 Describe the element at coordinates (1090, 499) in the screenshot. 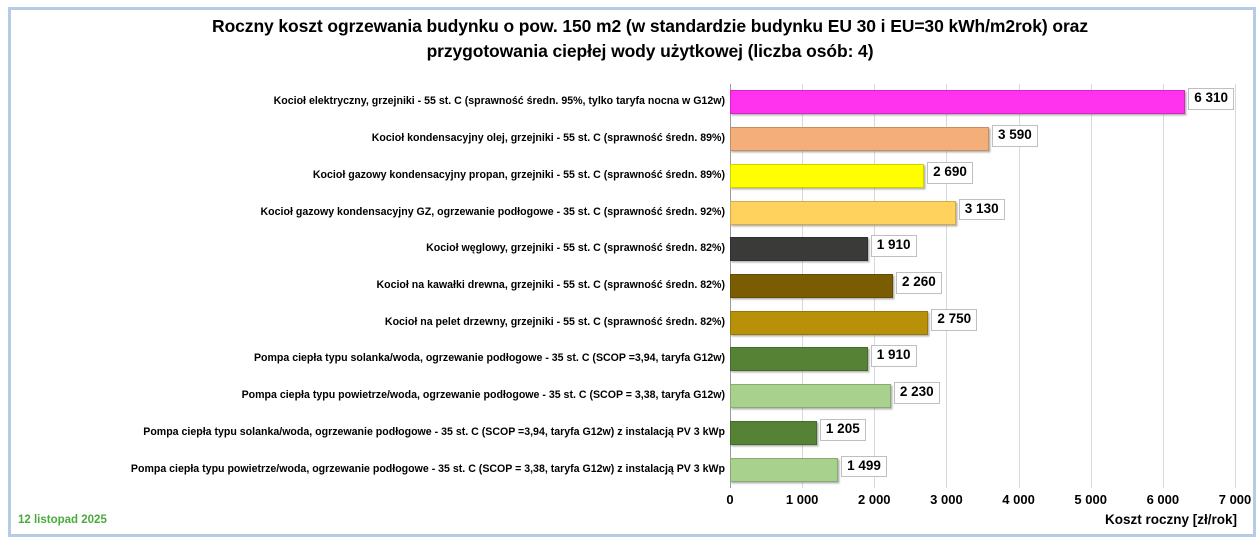

I see `value-axis-tick: 5 000` at that location.